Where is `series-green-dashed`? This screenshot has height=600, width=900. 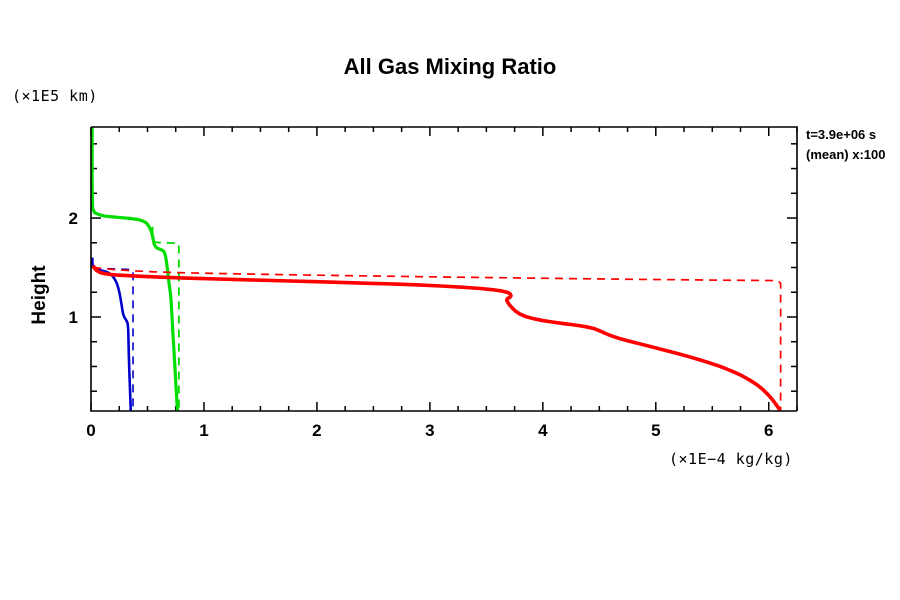
series-green-dashed is located at coordinates (165, 318).